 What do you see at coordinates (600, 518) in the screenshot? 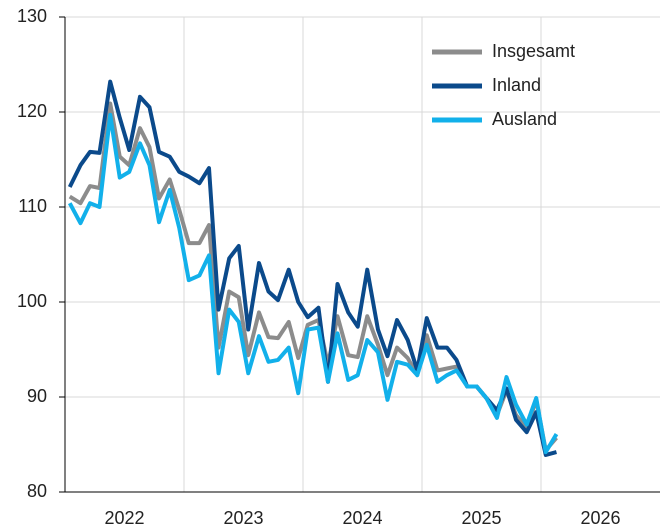
I see `x-tick-label: 2026` at bounding box center [600, 518].